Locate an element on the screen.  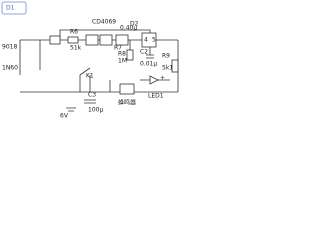
label: 6V is located at coordinates (64, 116).